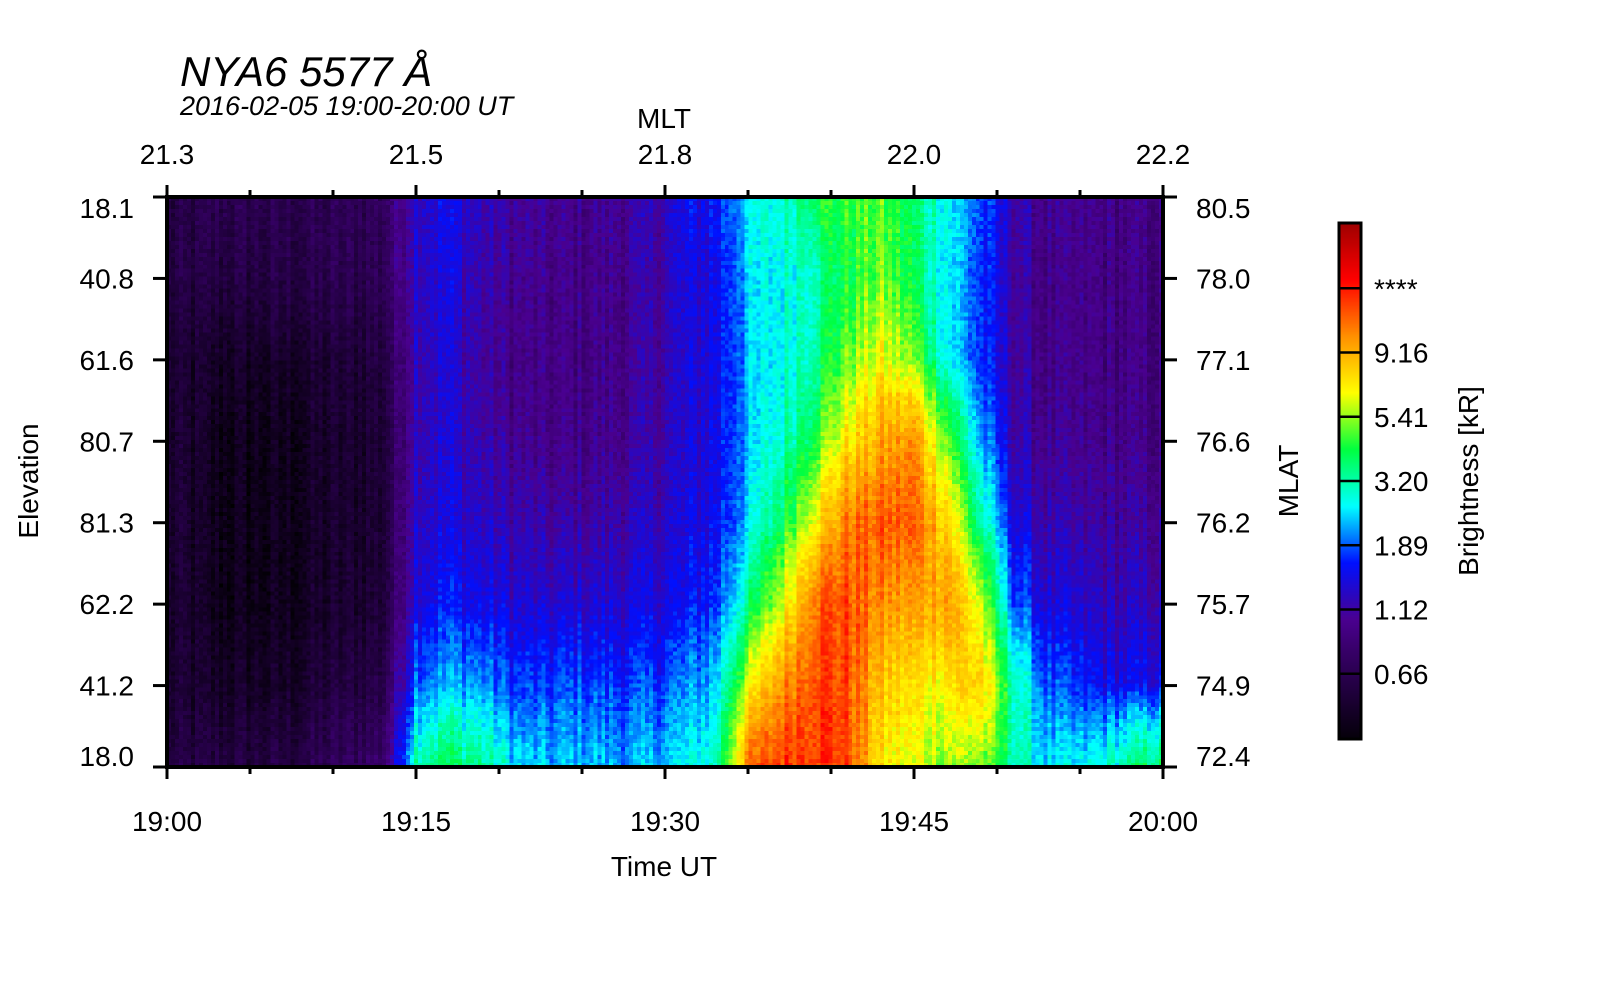 The width and height of the screenshot is (1600, 1000). I want to click on x-tick-label: 19:15, so click(416, 821).